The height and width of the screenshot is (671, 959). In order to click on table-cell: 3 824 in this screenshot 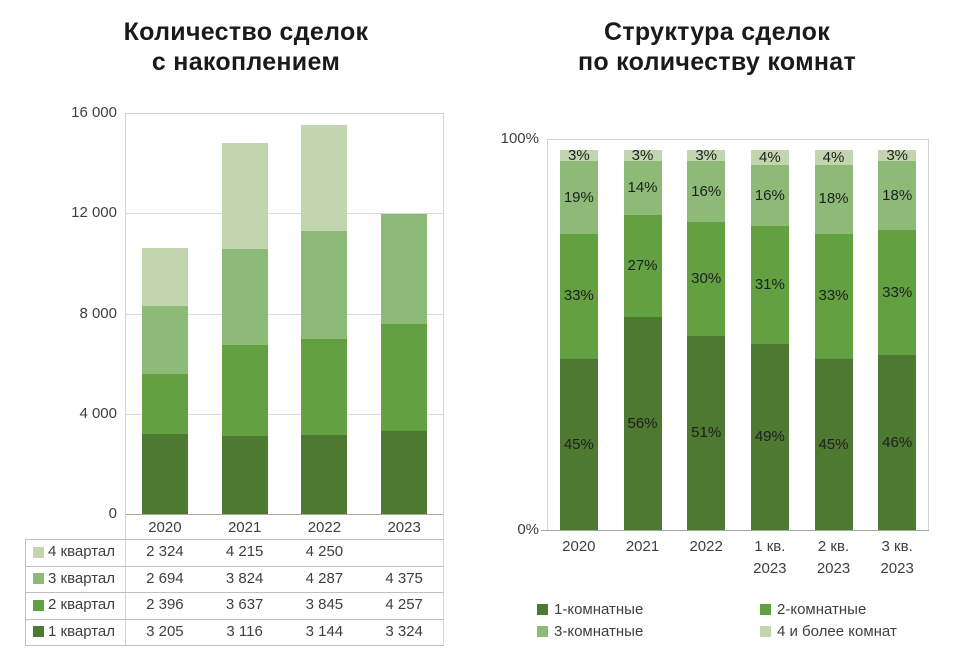, I will do `click(244, 578)`.